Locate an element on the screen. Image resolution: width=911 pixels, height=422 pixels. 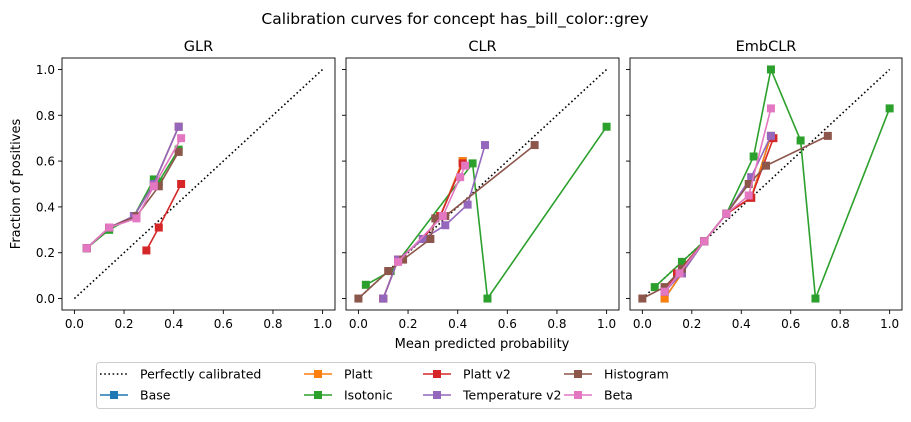
legend-label: Platt v2 is located at coordinates (487, 374).